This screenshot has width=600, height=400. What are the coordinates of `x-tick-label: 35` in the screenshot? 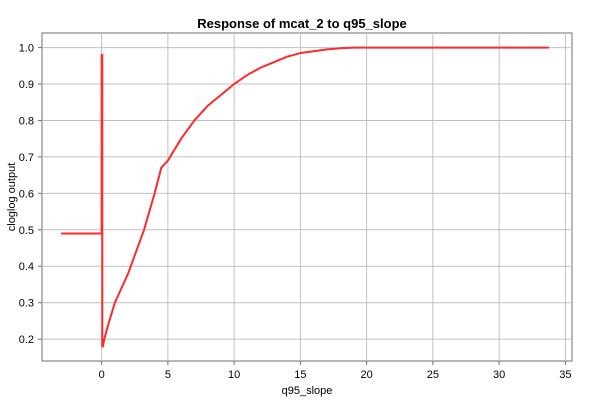 It's located at (565, 375).